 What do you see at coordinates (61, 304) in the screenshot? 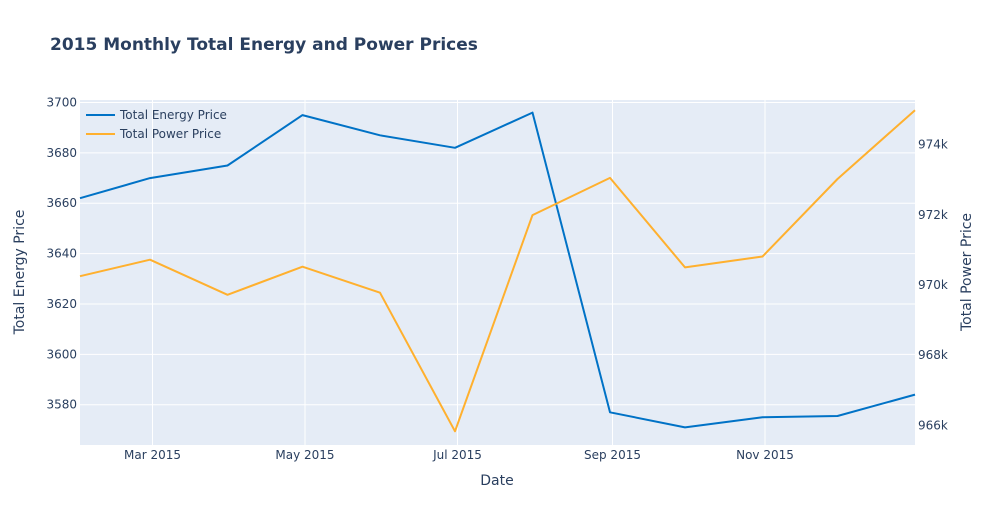
I see `y-tick-label: 3620` at bounding box center [61, 304].